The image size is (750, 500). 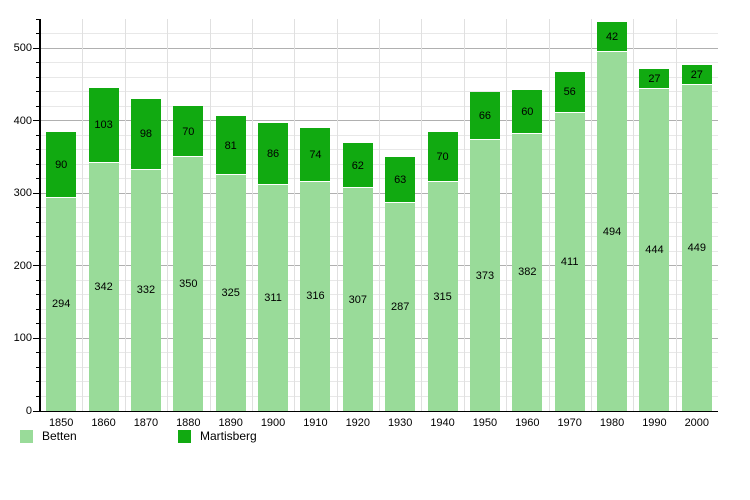 I want to click on y-axis-tick-label: 0, so click(x=28, y=411).